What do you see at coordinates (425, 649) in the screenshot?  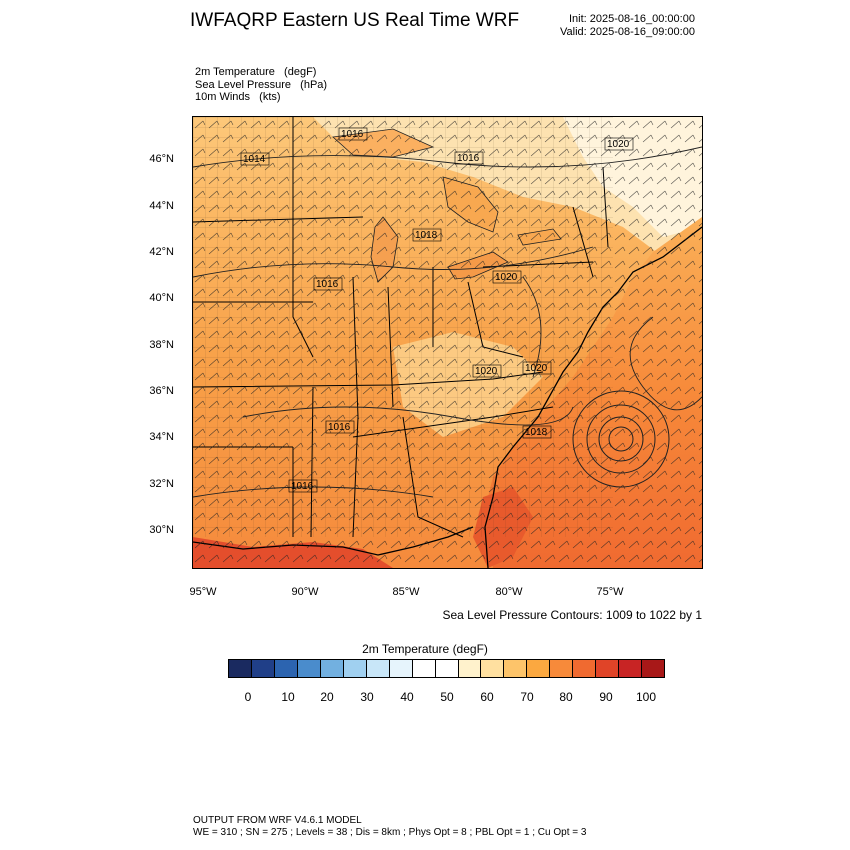 I see `colorbar-title: 2m Temperature (degF)` at bounding box center [425, 649].